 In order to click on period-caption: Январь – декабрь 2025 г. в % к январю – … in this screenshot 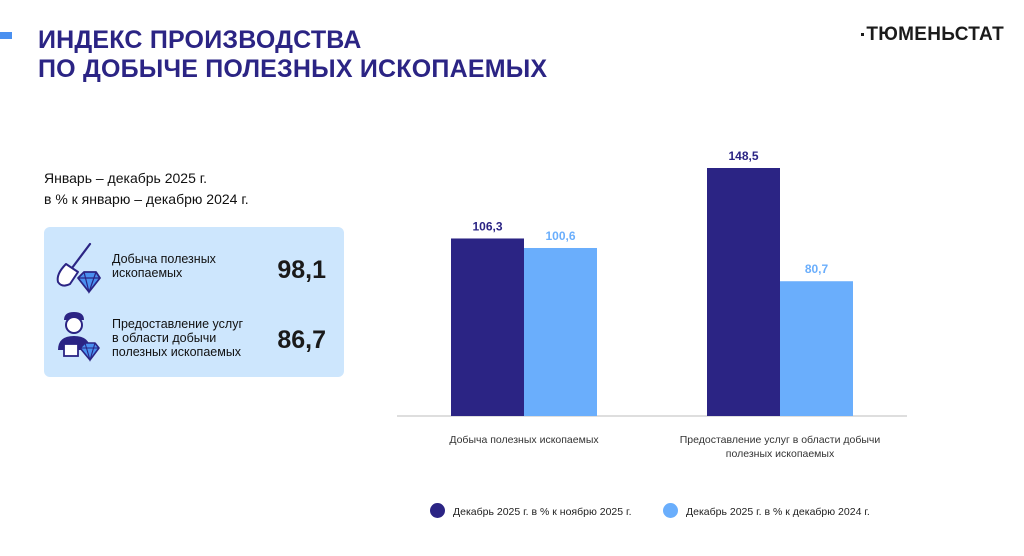, I will do `click(146, 189)`.